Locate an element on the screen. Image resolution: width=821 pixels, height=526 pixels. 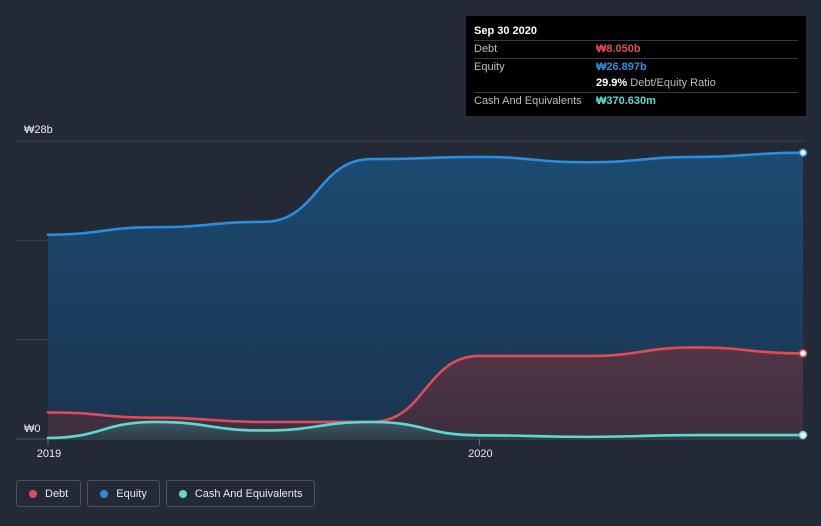
legend-cash-toggle: Cash And Equivalents is located at coordinates (240, 493).